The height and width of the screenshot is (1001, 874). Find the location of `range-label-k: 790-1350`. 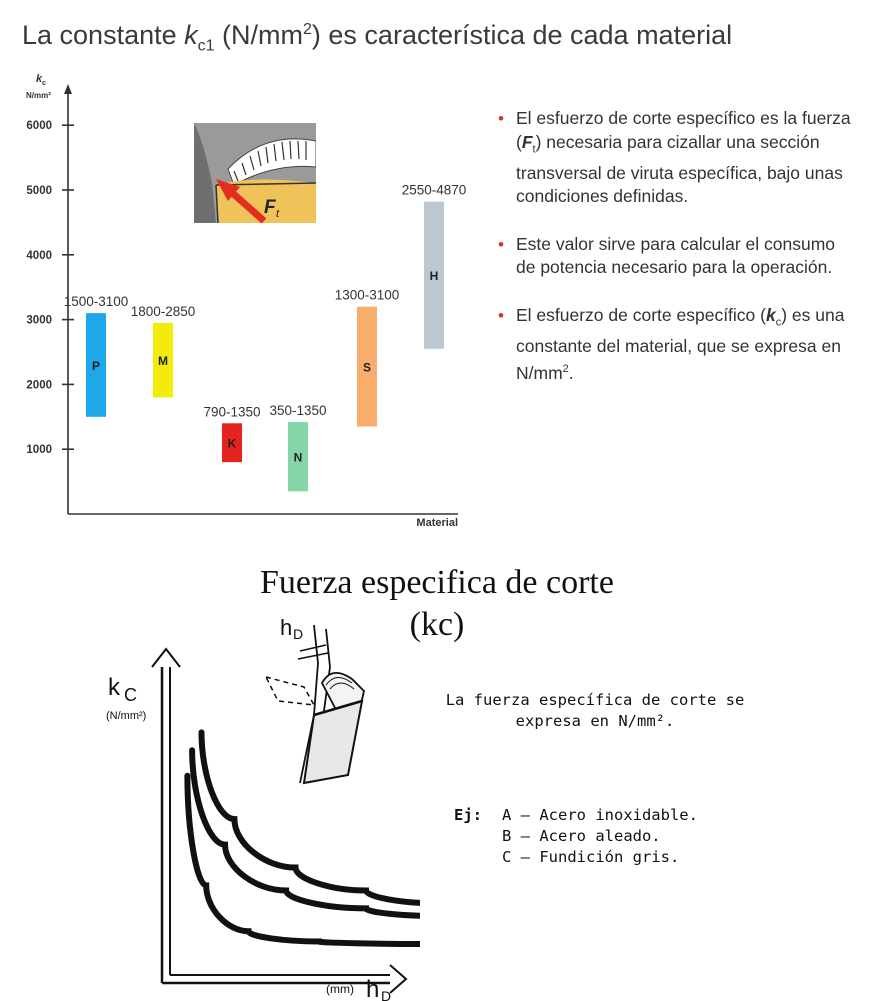

range-label-k: 790-1350 is located at coordinates (231, 411).